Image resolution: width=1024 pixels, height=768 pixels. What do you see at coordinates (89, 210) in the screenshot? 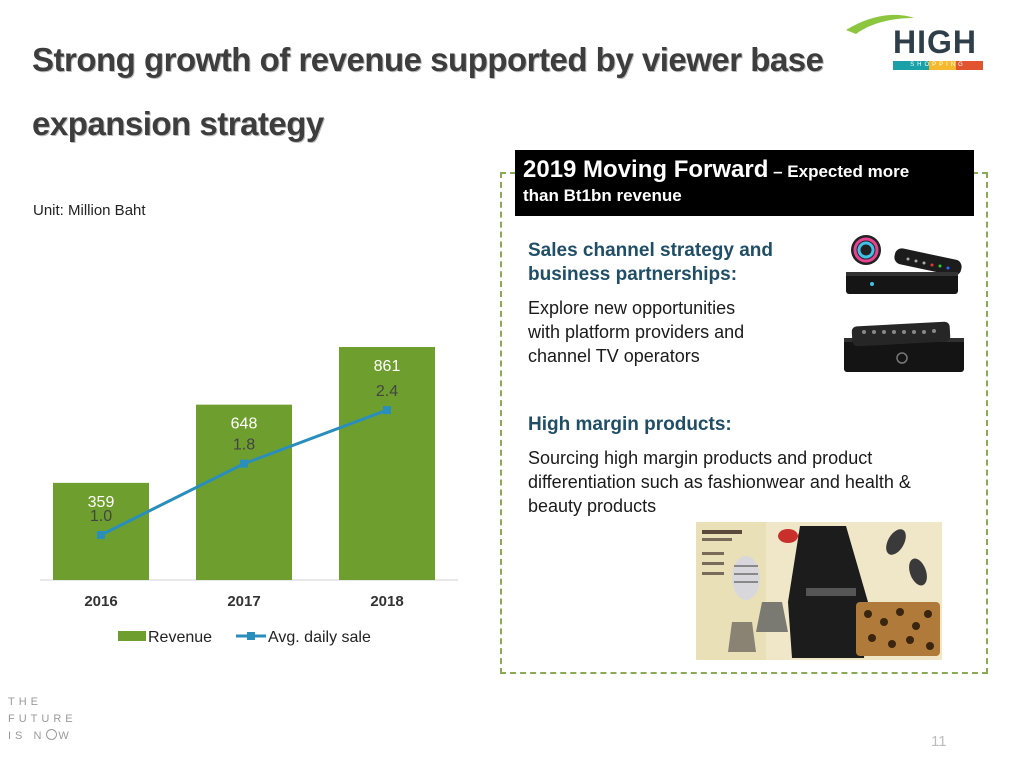
I see `chart-unit-label: Unit: Million Baht` at bounding box center [89, 210].